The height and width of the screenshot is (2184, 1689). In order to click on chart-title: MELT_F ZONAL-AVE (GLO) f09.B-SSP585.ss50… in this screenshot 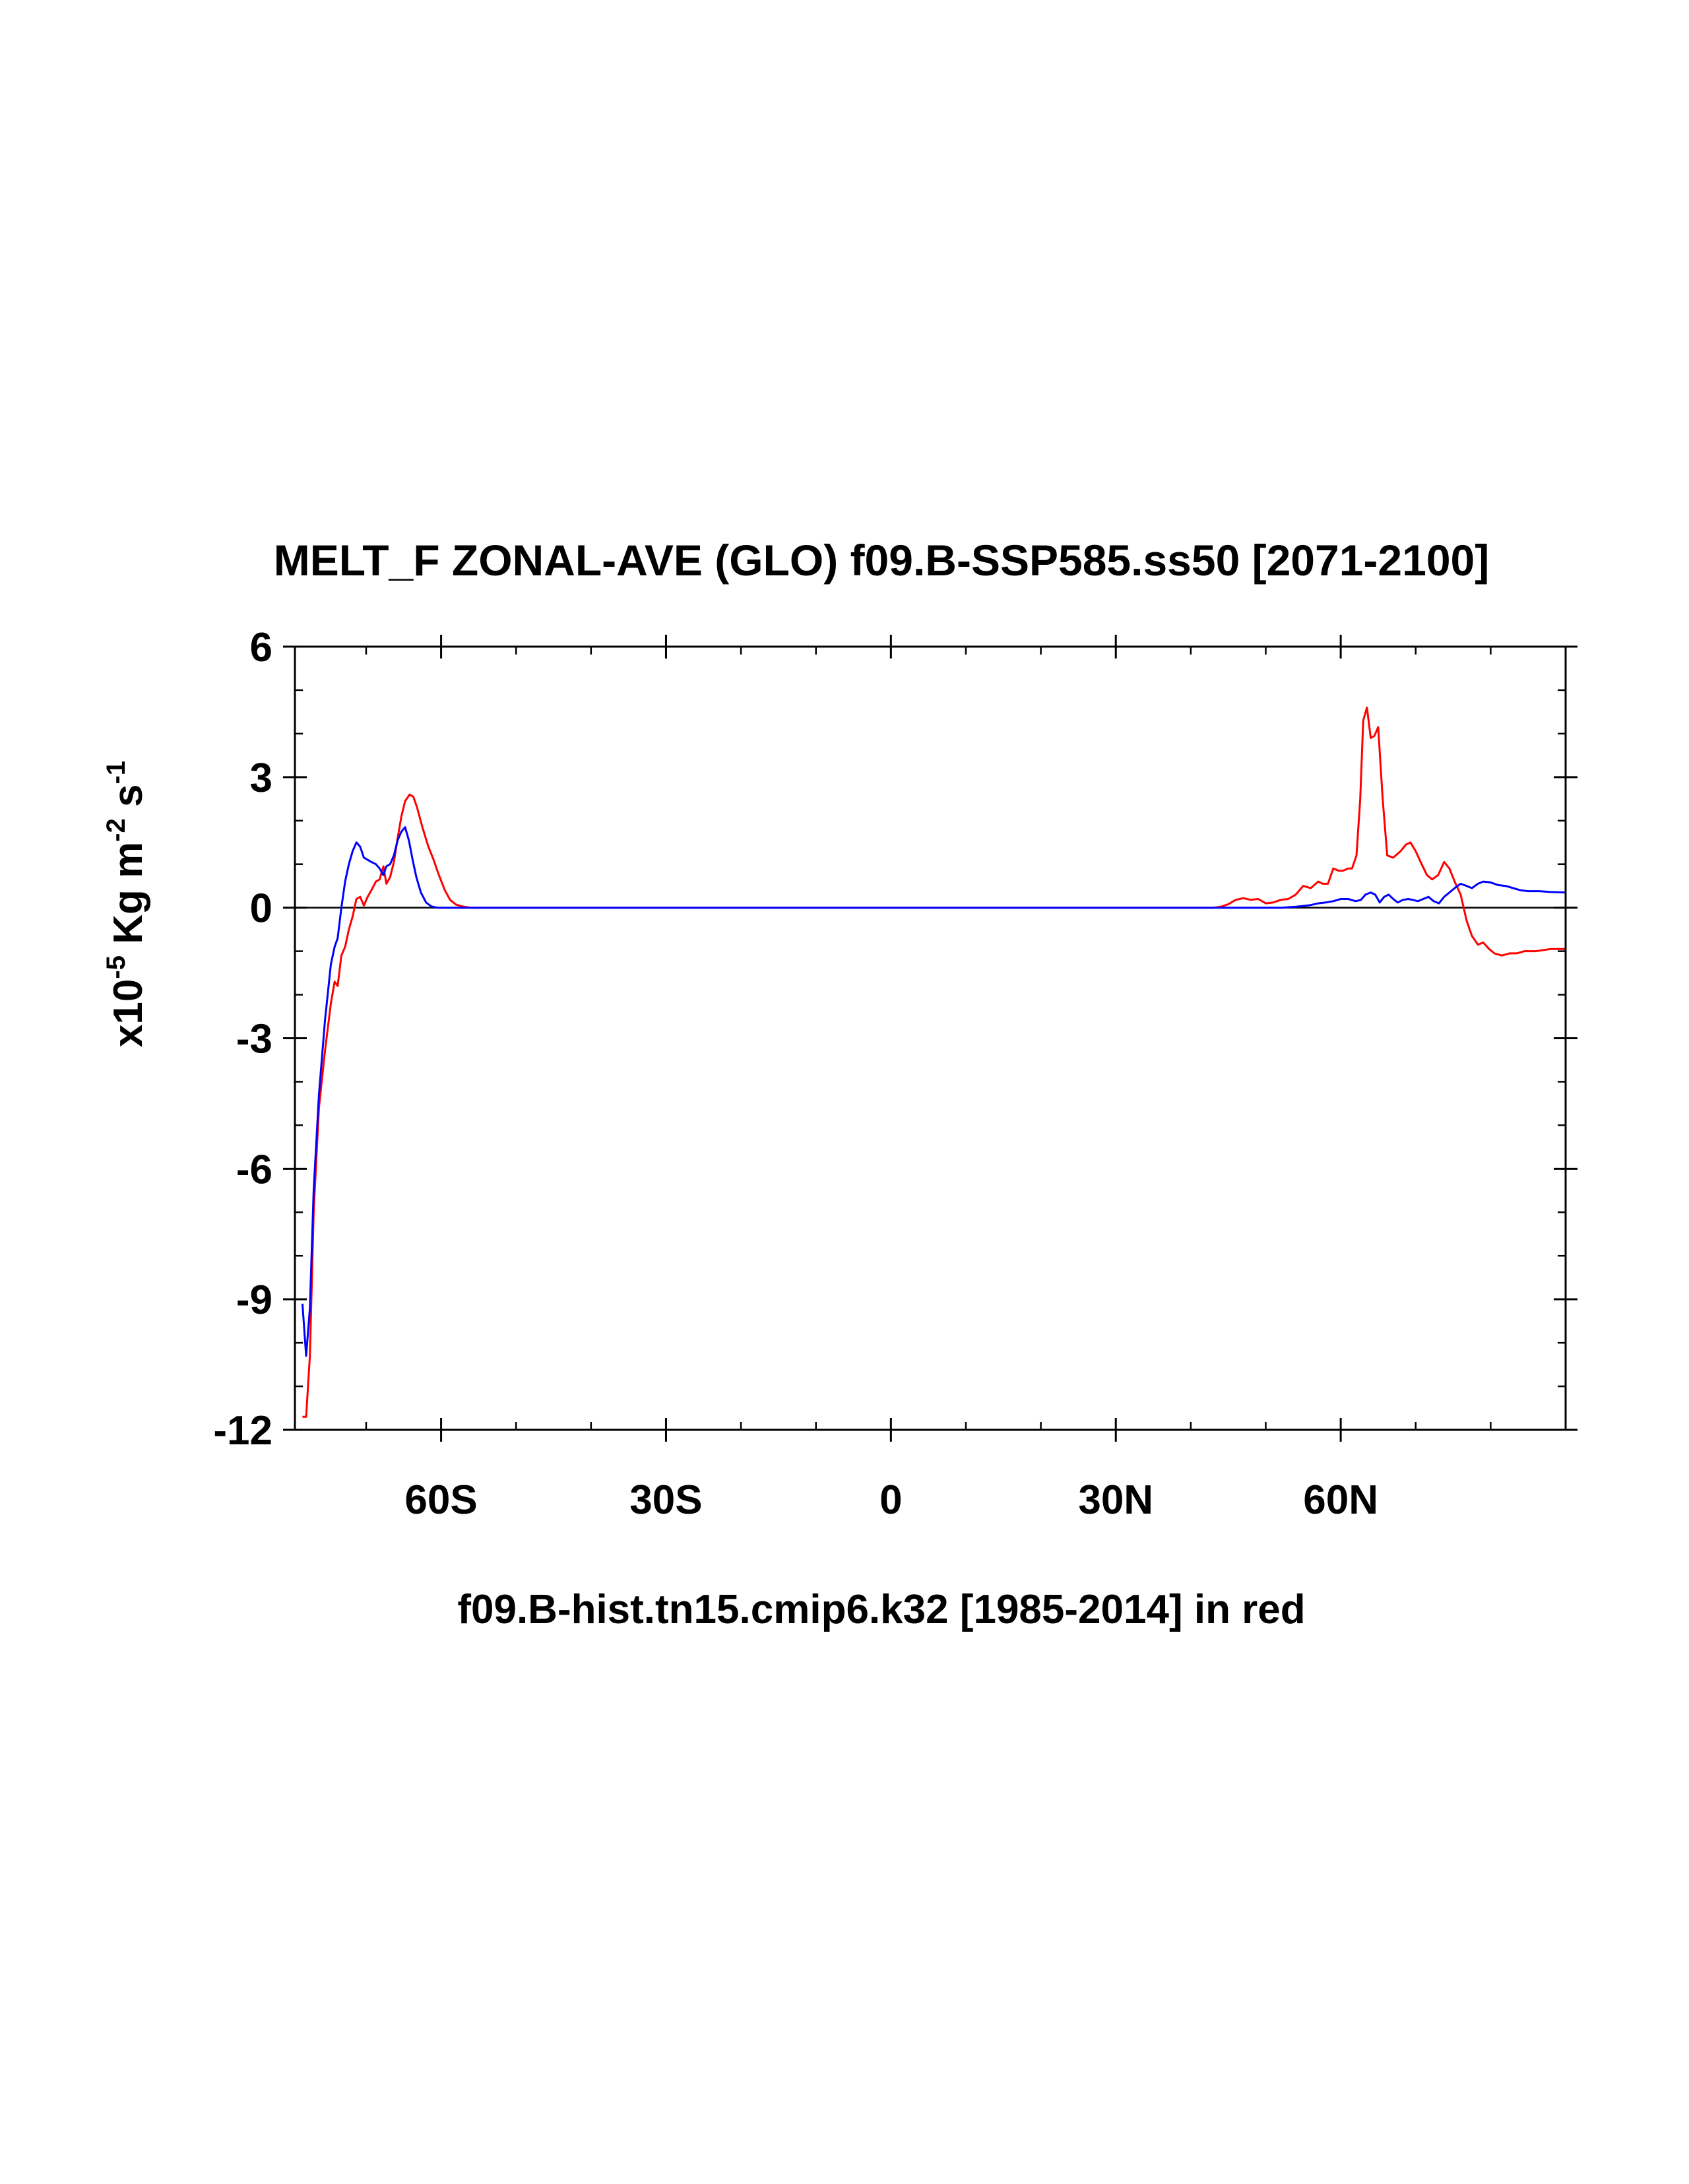, I will do `click(882, 560)`.